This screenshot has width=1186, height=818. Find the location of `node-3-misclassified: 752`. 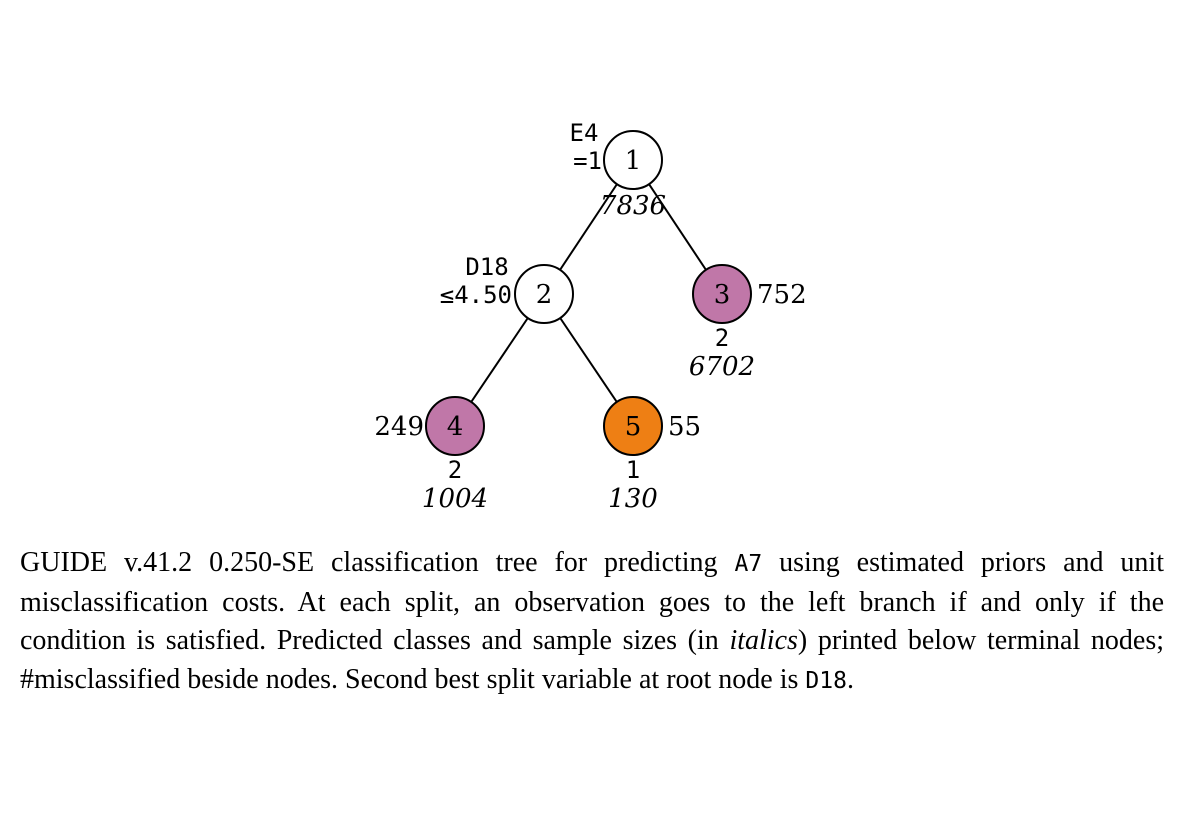

node-3-misclassified: 752 is located at coordinates (782, 295).